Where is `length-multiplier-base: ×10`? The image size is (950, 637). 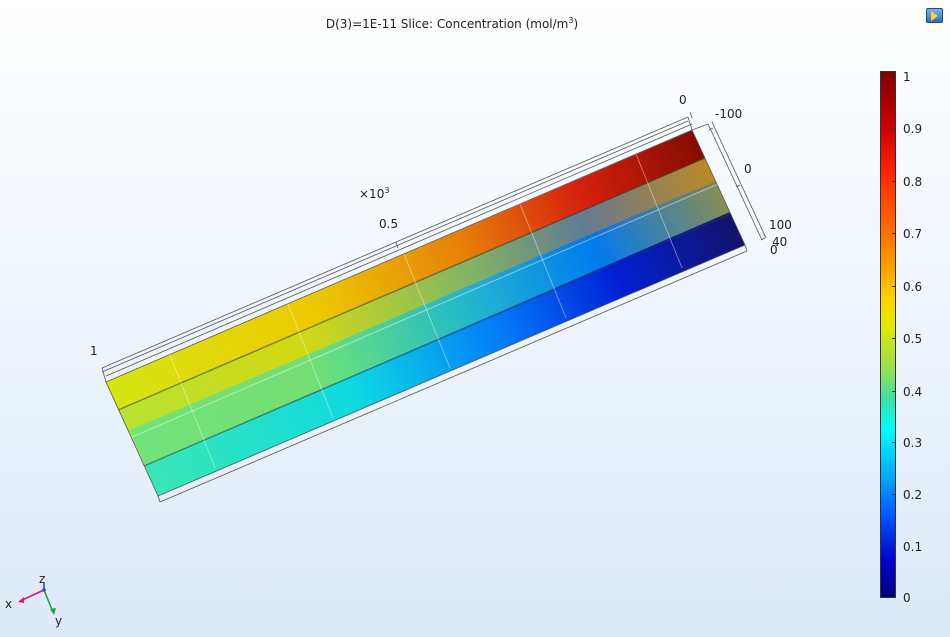 length-multiplier-base: ×10 is located at coordinates (371, 194).